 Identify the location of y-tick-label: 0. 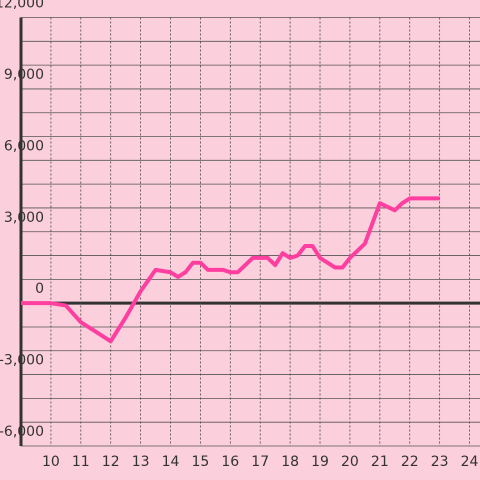
(39, 289).